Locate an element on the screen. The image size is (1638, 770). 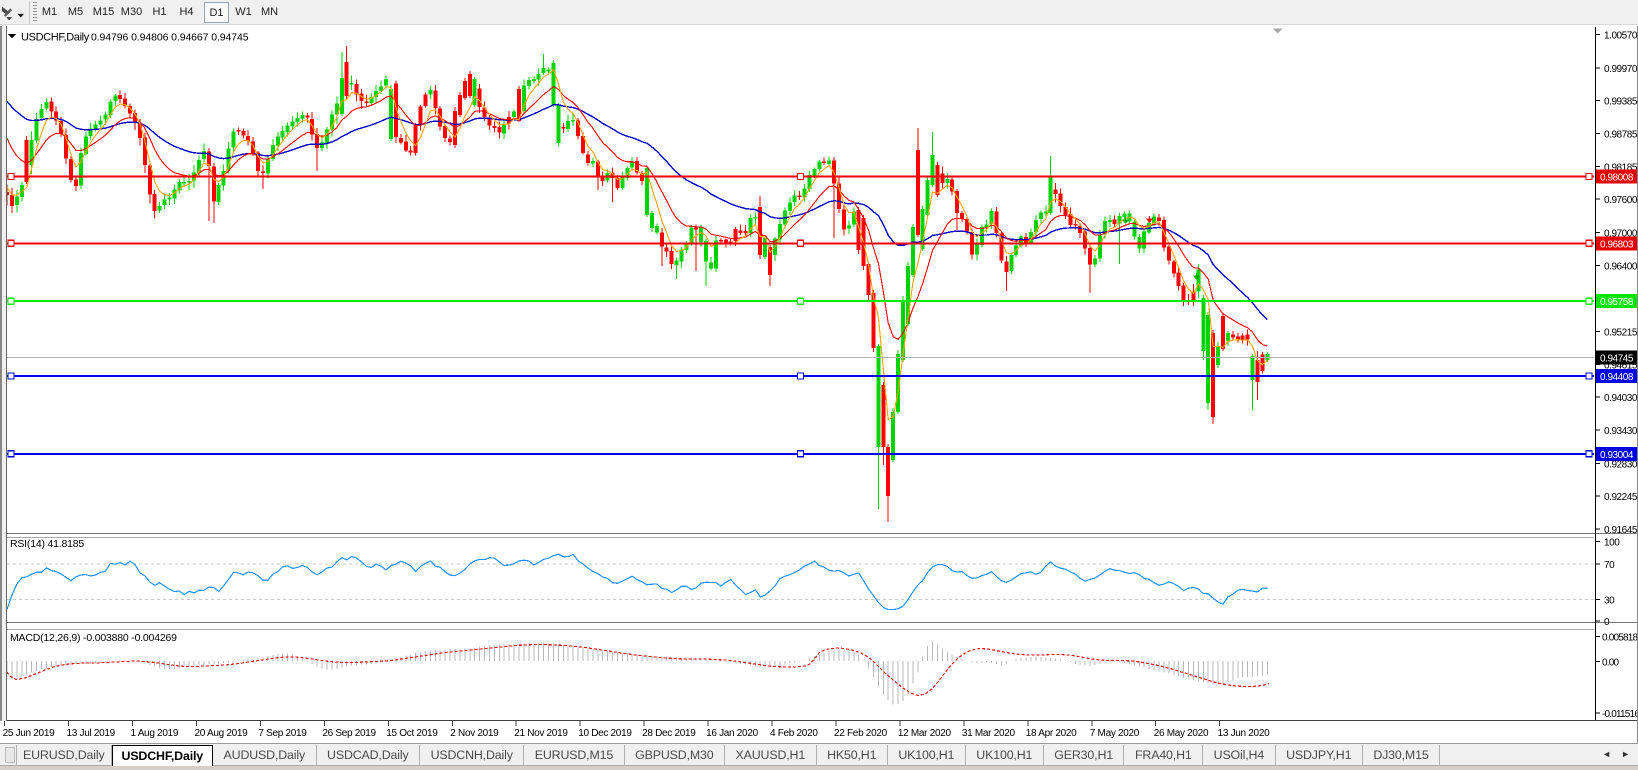
svg-text: 25 Jun 2019 is located at coordinates (29, 733).